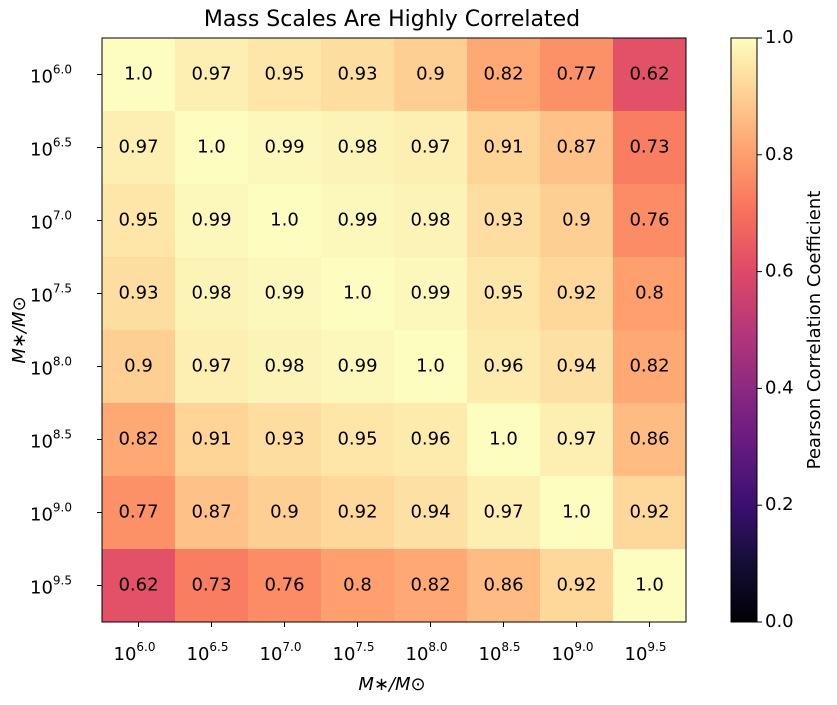 The height and width of the screenshot is (705, 837). I want to click on x-tick-label: 109.0, so click(573, 653).